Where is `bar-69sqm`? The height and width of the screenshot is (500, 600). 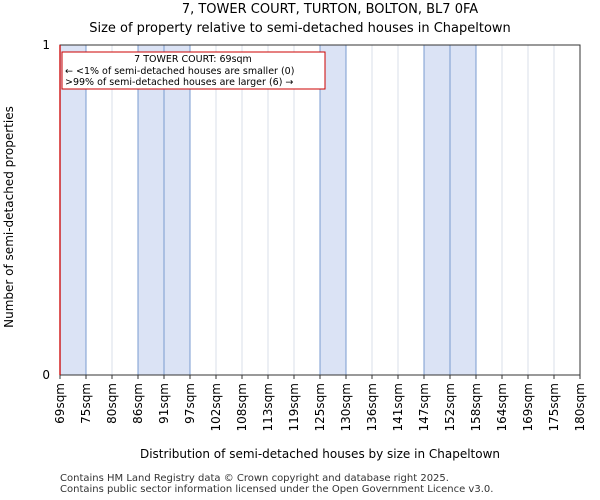 bar-69sqm is located at coordinates (73, 210).